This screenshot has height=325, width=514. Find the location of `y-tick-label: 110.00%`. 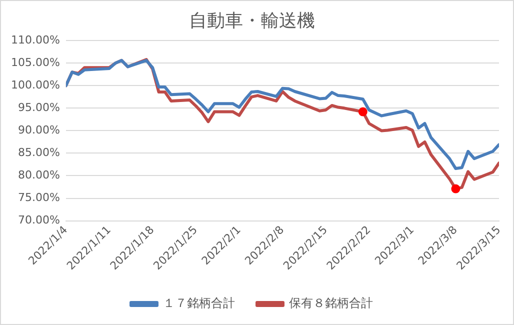

y-tick-label: 110.00% is located at coordinates (35, 39).